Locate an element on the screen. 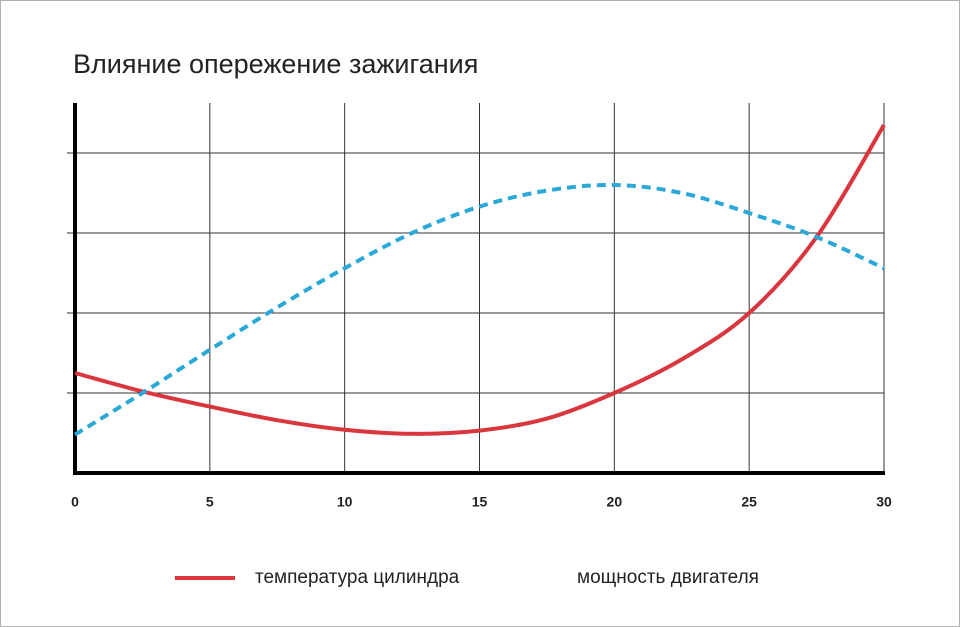  x-tick-label: 10 is located at coordinates (345, 502).